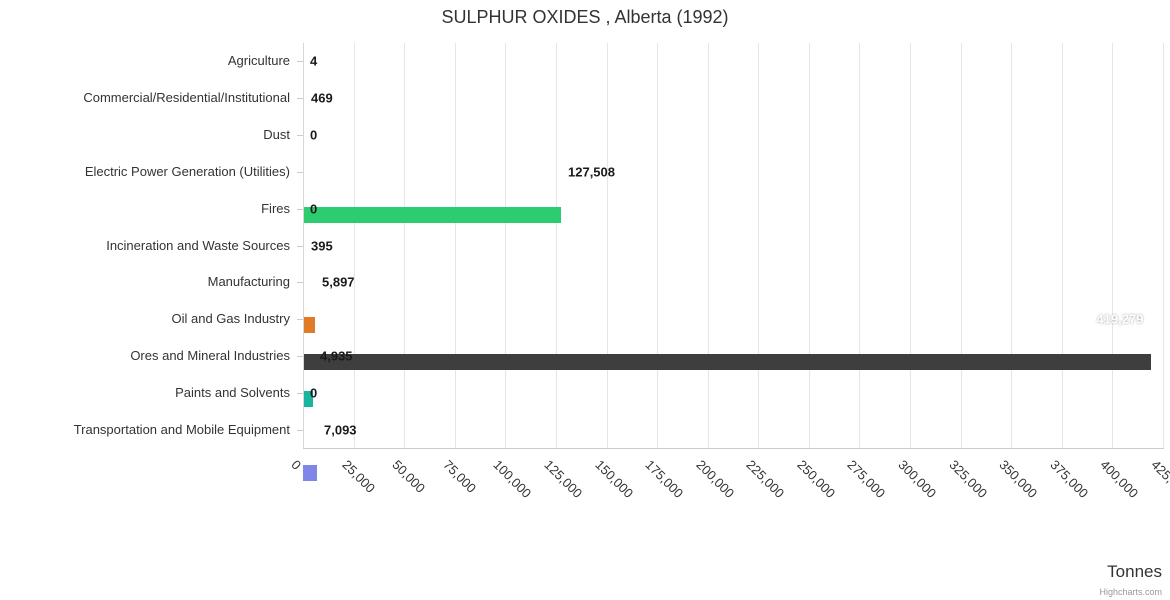 The height and width of the screenshot is (600, 1170). Describe the element at coordinates (664, 479) in the screenshot. I see `x-axis-tick-label: 175,000` at that location.